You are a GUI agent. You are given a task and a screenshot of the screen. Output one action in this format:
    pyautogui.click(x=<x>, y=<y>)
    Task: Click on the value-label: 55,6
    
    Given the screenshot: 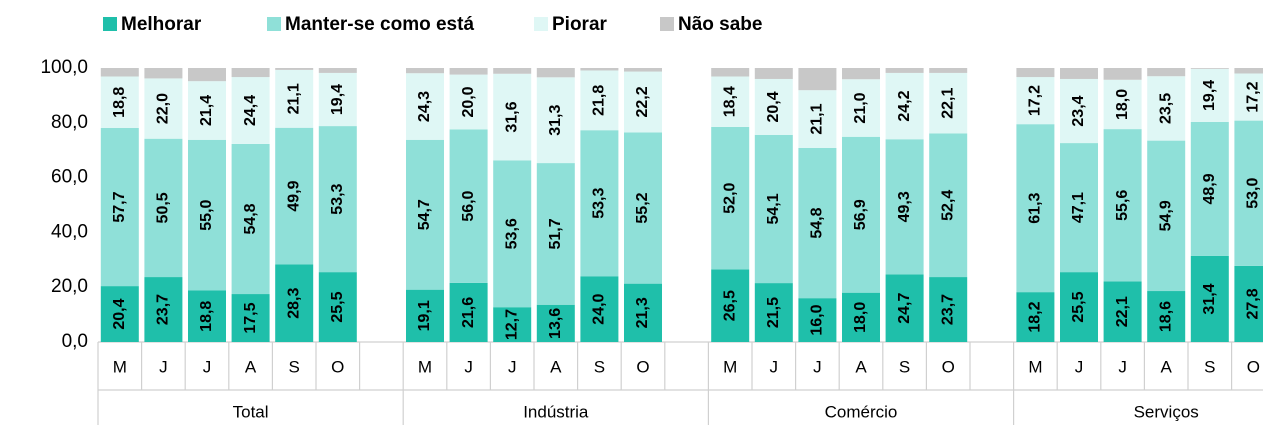 What is the action you would take?
    pyautogui.click(x=1122, y=205)
    